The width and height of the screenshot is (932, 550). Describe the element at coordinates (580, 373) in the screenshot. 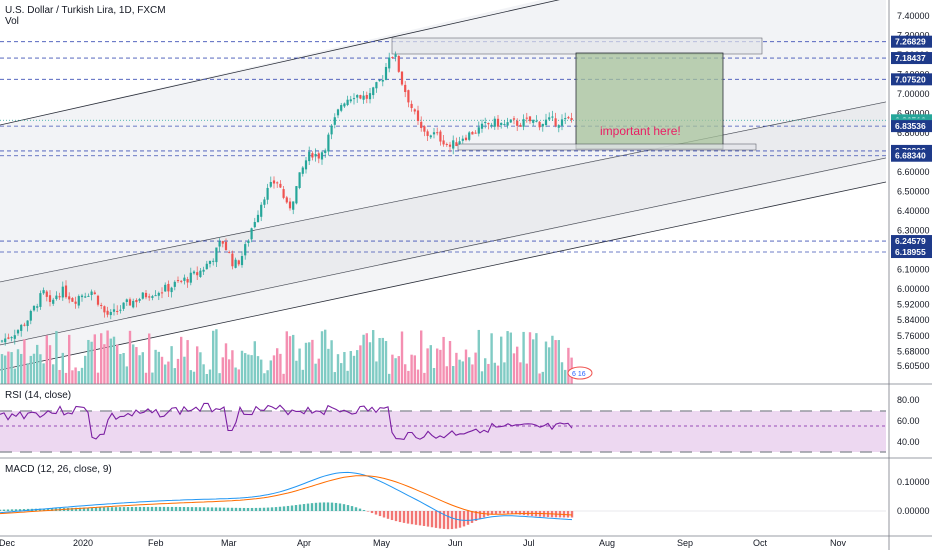

I see `event-badge: 6 16` at that location.